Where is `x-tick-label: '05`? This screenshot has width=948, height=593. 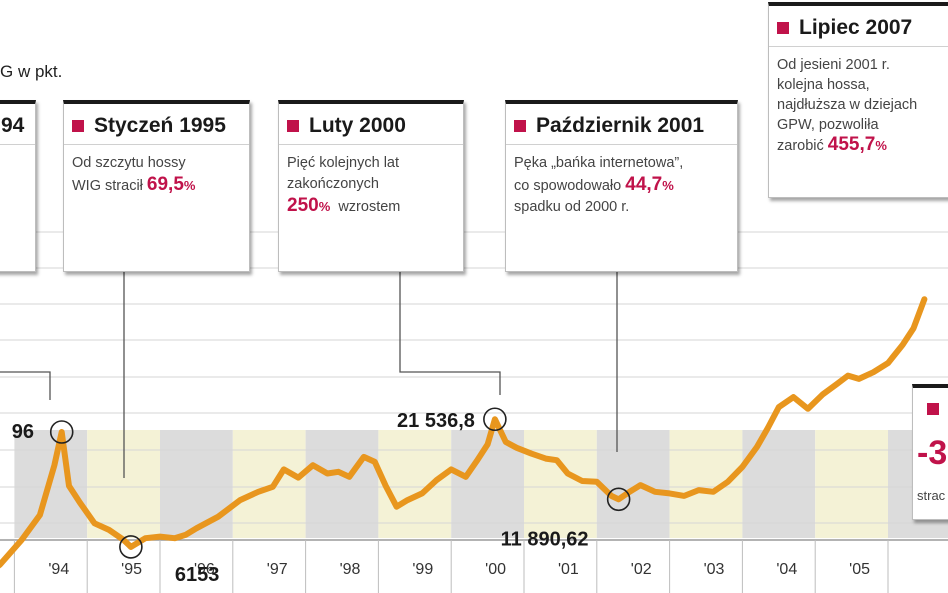
x-tick-label: '05 is located at coordinates (859, 569).